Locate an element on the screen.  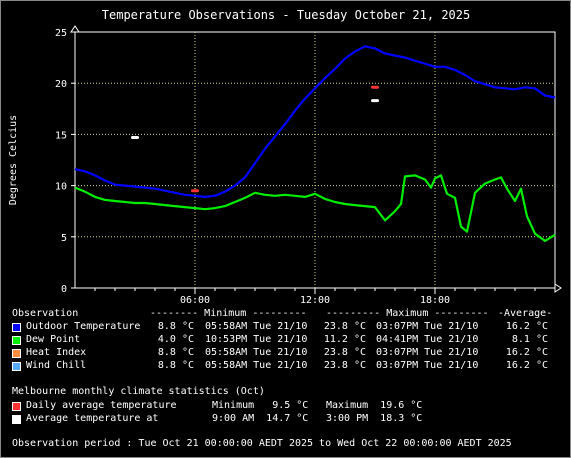
climate-markers is located at coordinates (255, 139).